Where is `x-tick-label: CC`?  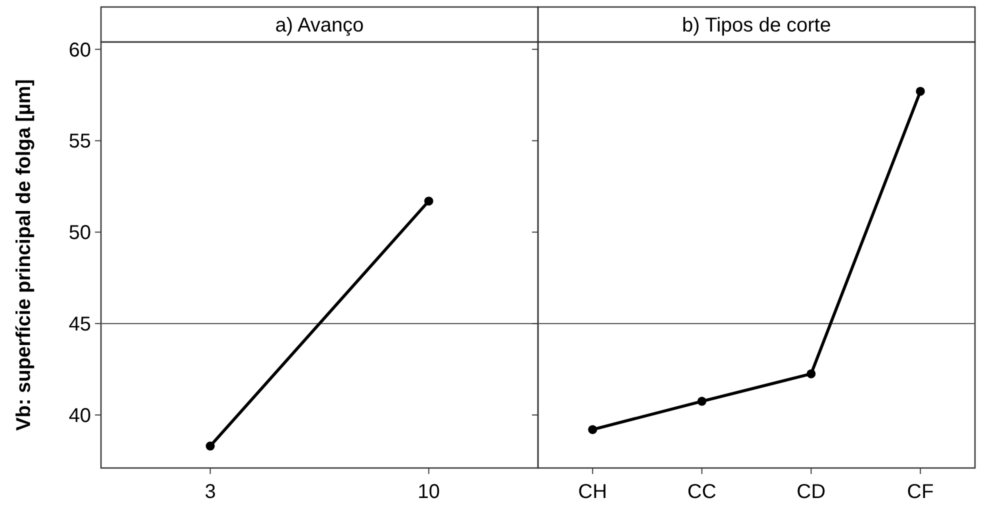
x-tick-label: CC is located at coordinates (701, 492).